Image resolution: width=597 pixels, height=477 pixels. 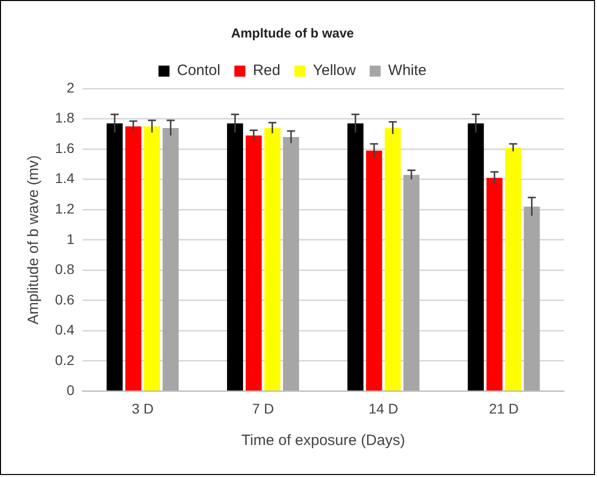 What do you see at coordinates (64, 178) in the screenshot?
I see `y-tick-label: 1.4` at bounding box center [64, 178].